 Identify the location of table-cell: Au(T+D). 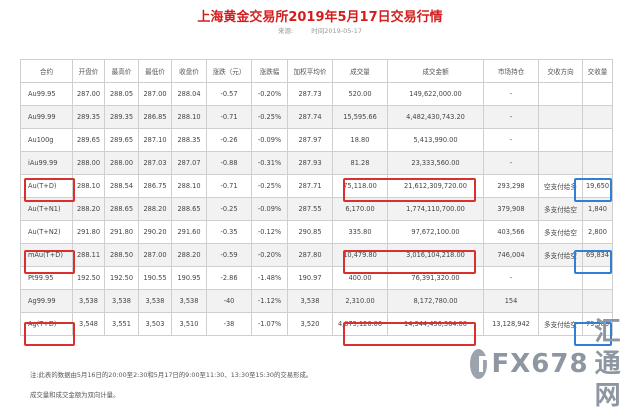
(46, 186).